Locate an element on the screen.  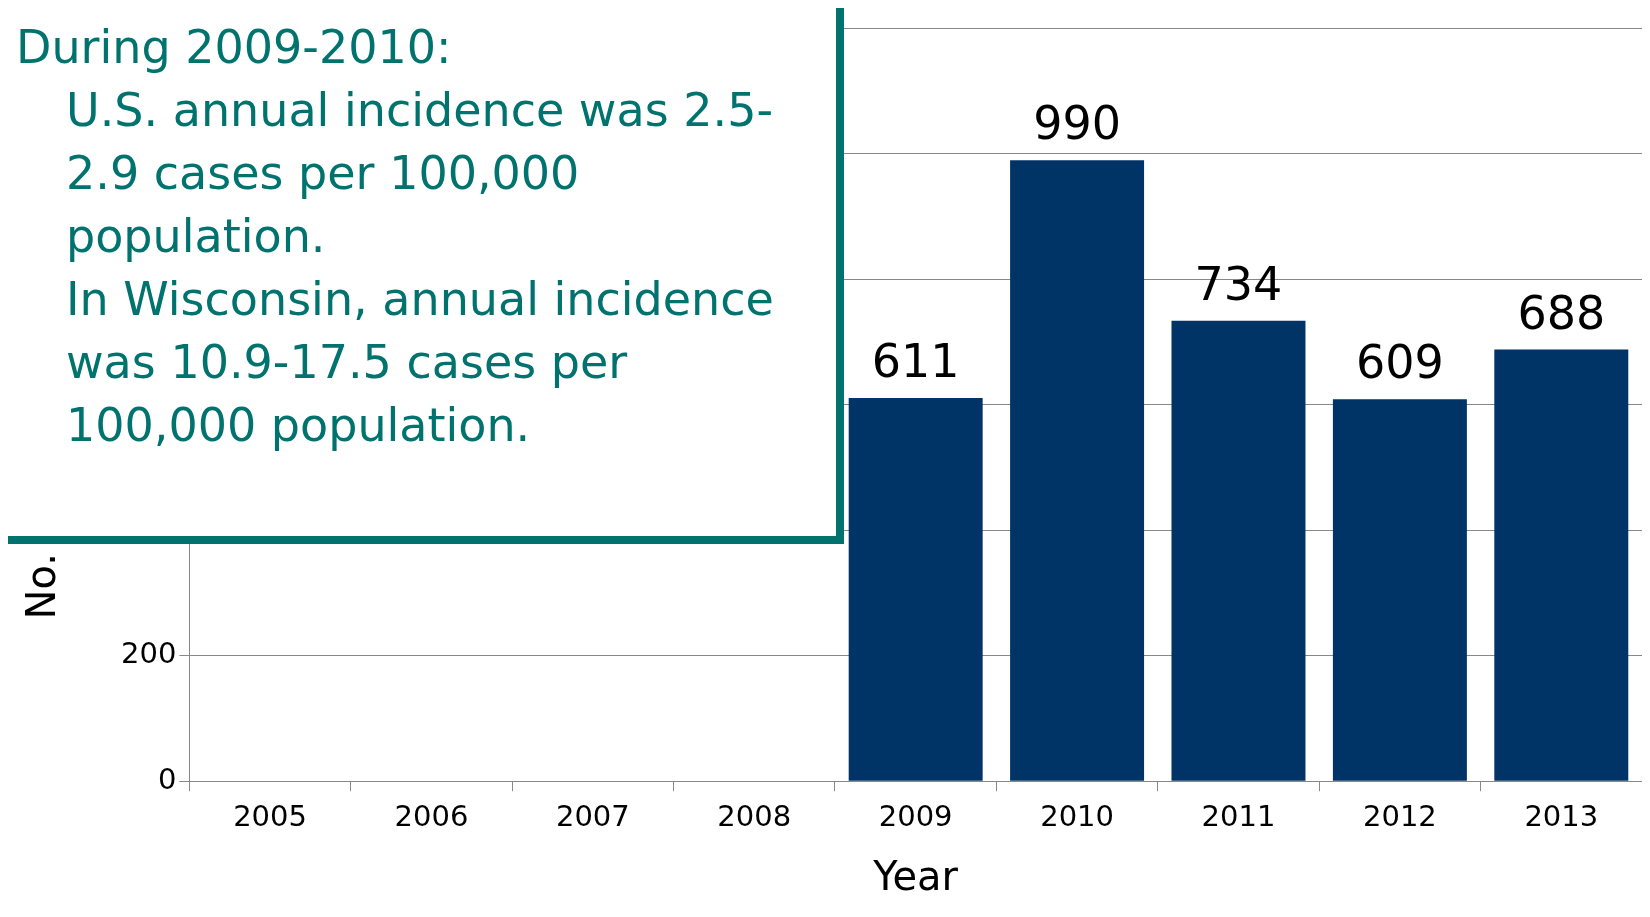
annotation: In Wisconsin, annual incidence was 10.9-17.5 cases per 100,000 population. is located at coordinates (420, 362).